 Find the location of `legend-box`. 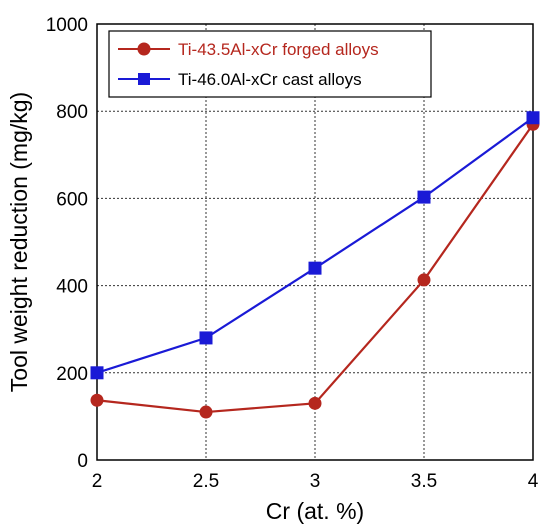

legend-box is located at coordinates (270, 64).